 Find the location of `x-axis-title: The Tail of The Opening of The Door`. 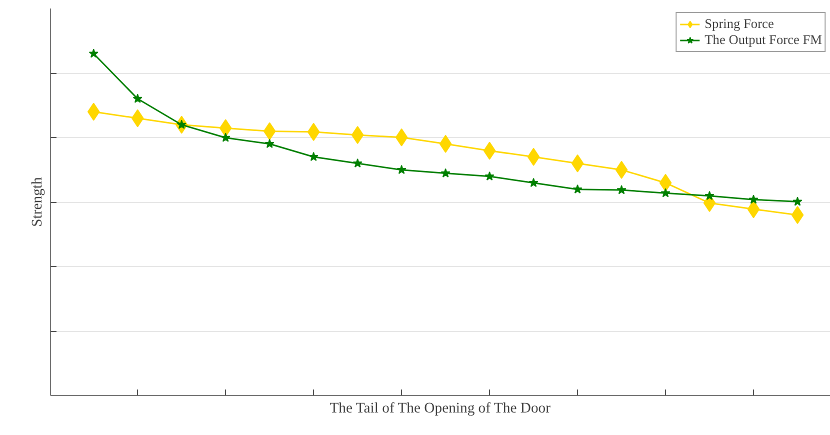

x-axis-title: The Tail of The Opening of The Door is located at coordinates (440, 408).